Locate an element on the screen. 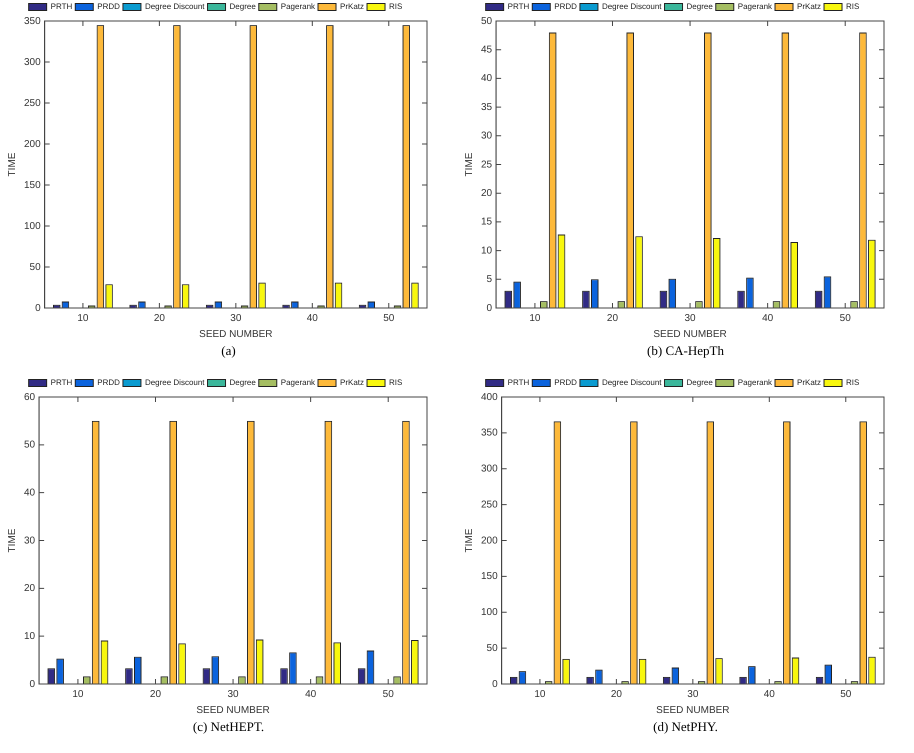 This screenshot has width=914, height=753. y-tick-label: 15 is located at coordinates (487, 222).